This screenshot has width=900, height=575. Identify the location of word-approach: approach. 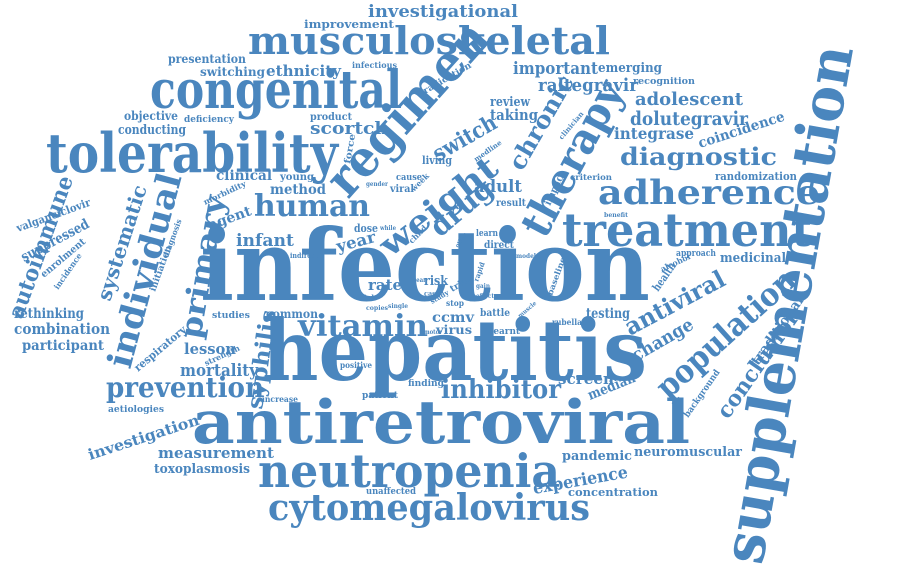
(696, 254).